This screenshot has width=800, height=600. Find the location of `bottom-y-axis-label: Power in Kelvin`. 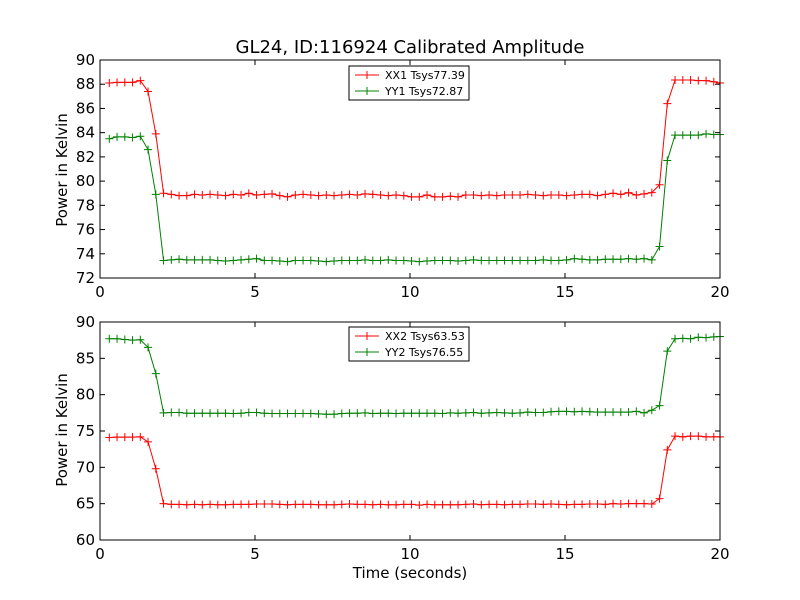

bottom-y-axis-label: Power in Kelvin is located at coordinates (62, 430).